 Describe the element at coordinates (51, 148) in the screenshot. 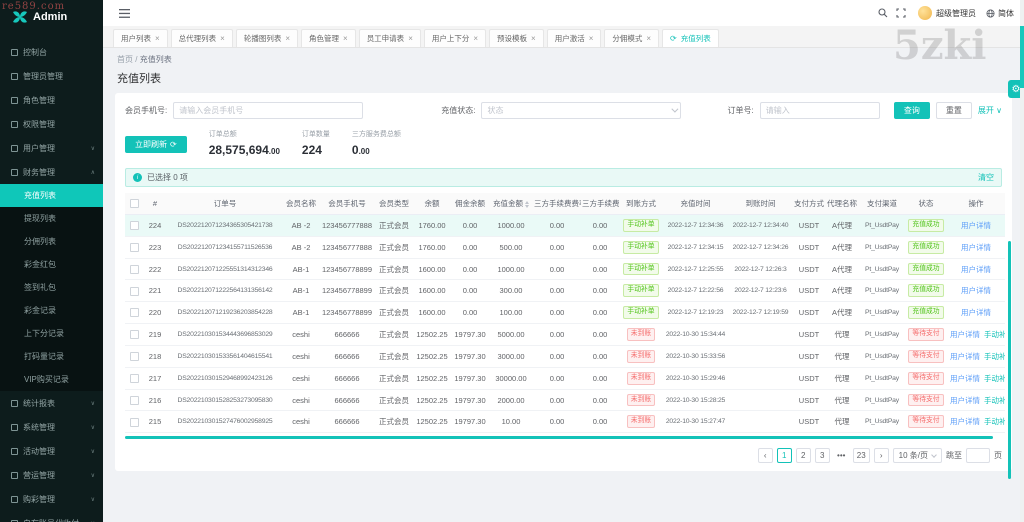

I see `sidebar-item-用户管理: 用户管理 ∨` at that location.